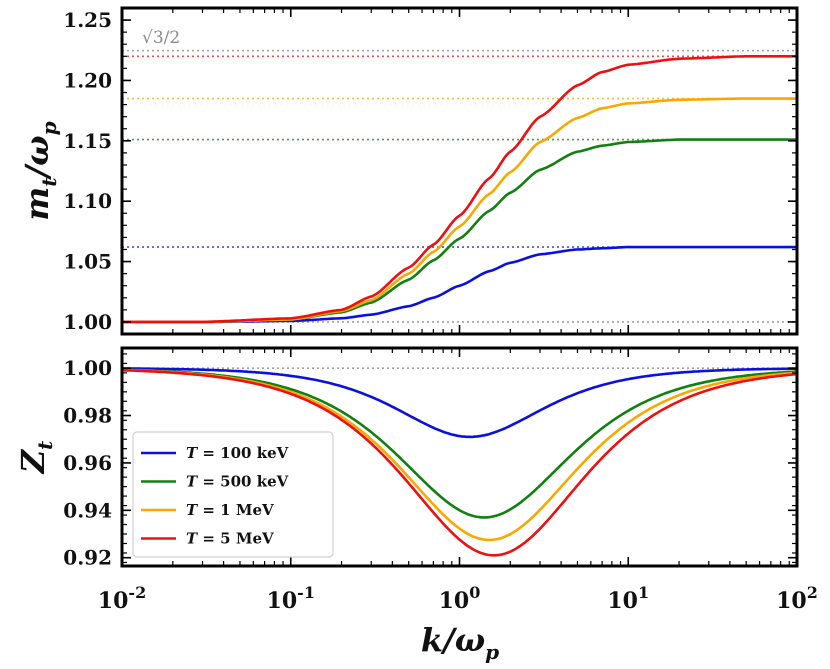 This screenshot has width=830, height=669. Describe the element at coordinates (291, 598) in the screenshot. I see `x-tick-label: 10⁻¹` at that location.